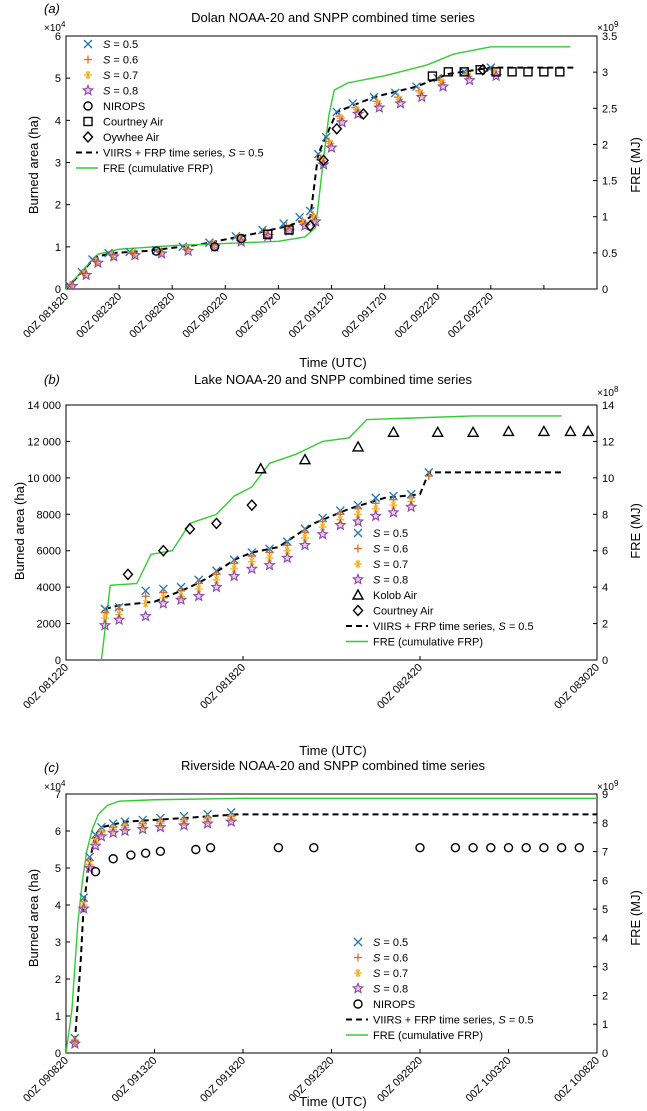 The width and height of the screenshot is (647, 1111). Describe the element at coordinates (44, 406) in the screenshot. I see `y-tick-label: 14 000` at that location.